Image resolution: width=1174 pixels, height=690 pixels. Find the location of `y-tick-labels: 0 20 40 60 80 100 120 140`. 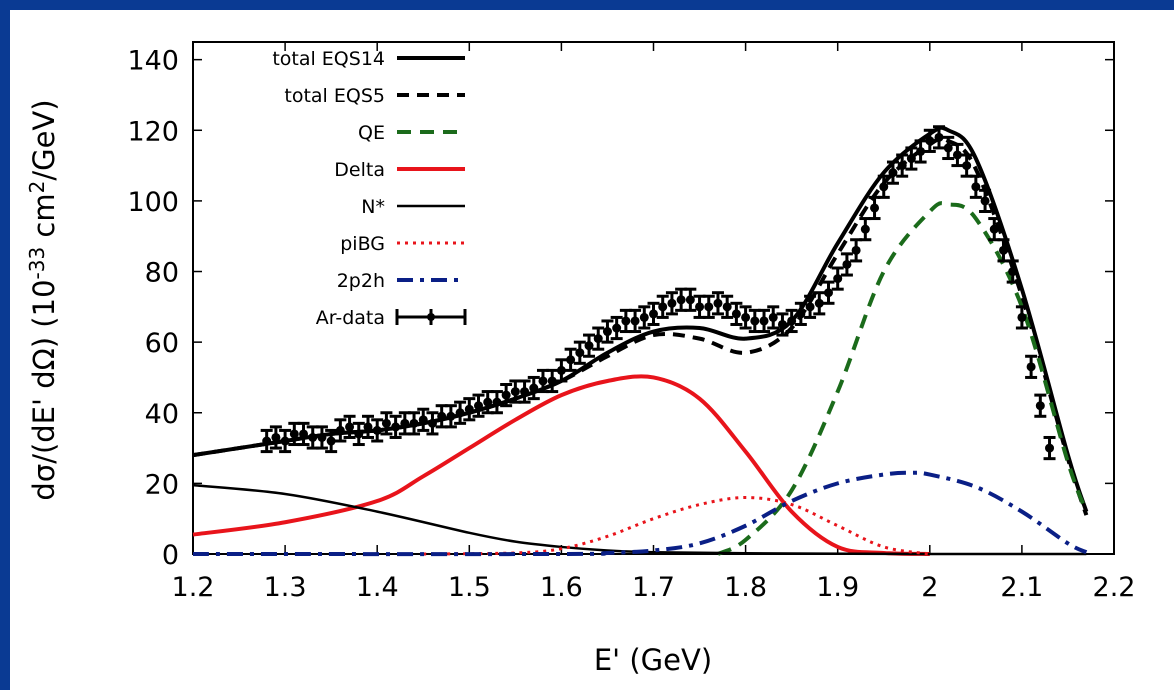

y-tick-labels: 0 20 40 60 80 100 120 140 is located at coordinates (153, 308).